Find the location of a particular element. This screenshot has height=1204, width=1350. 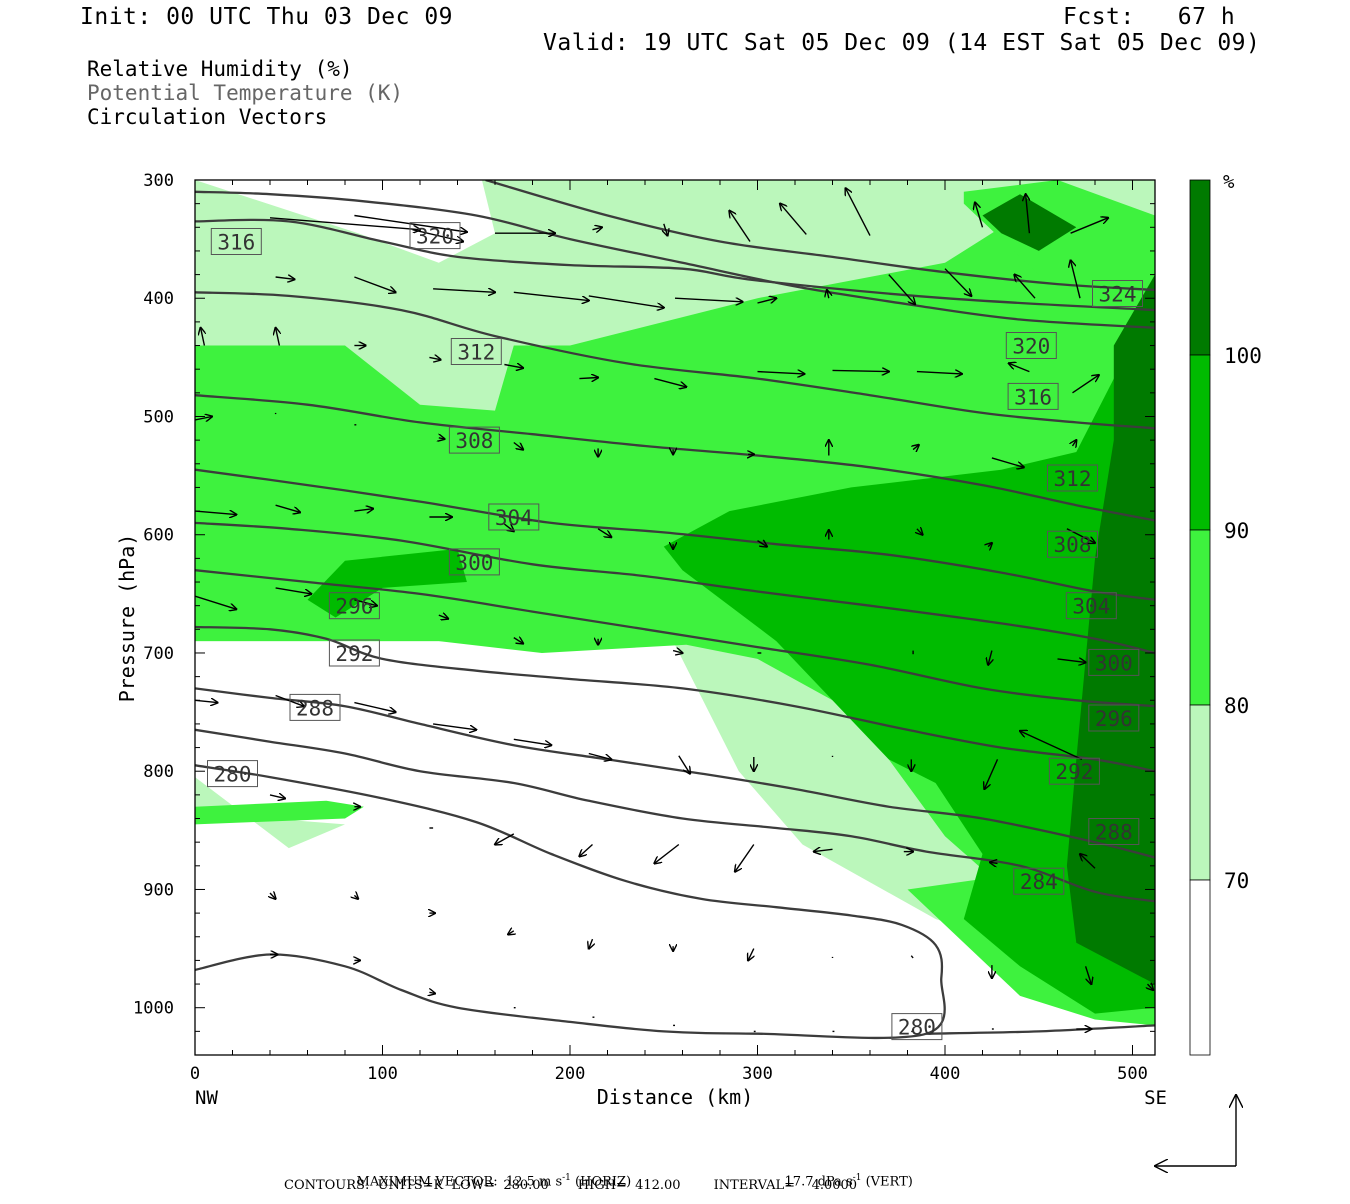

x-tick-label: 400 is located at coordinates (945, 1074).